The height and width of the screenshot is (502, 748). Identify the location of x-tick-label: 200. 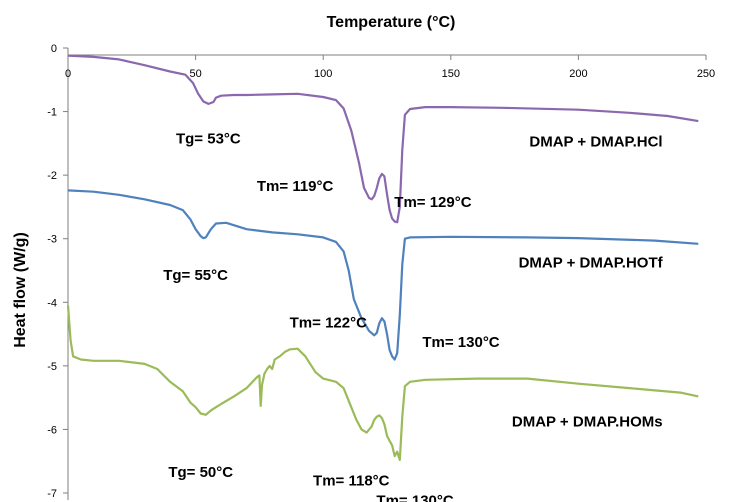
(578, 74).